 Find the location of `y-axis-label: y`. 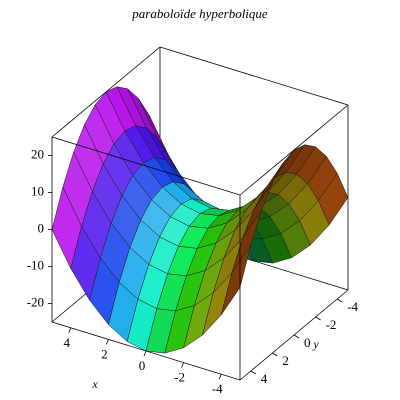

y-axis-label: y is located at coordinates (315, 344).